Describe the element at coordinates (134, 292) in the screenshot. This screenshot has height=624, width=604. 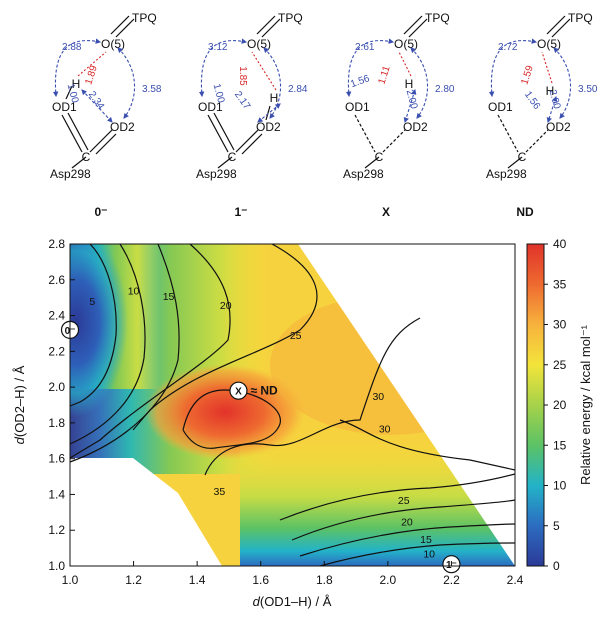
I see `contour-label: 10` at that location.